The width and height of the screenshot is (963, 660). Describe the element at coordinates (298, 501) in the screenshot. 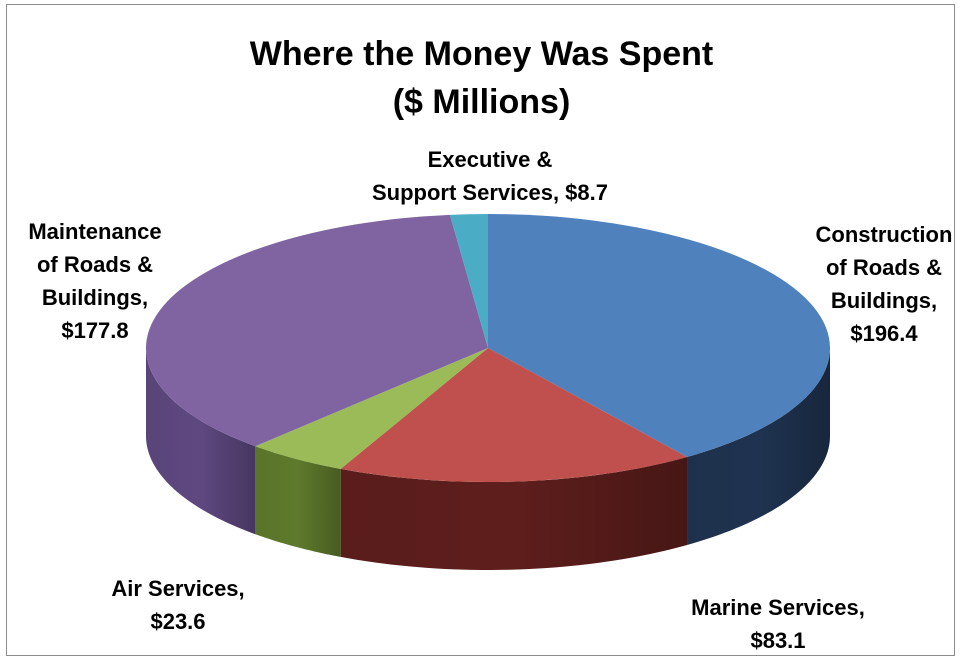

I see `pie-side-shade-air` at that location.